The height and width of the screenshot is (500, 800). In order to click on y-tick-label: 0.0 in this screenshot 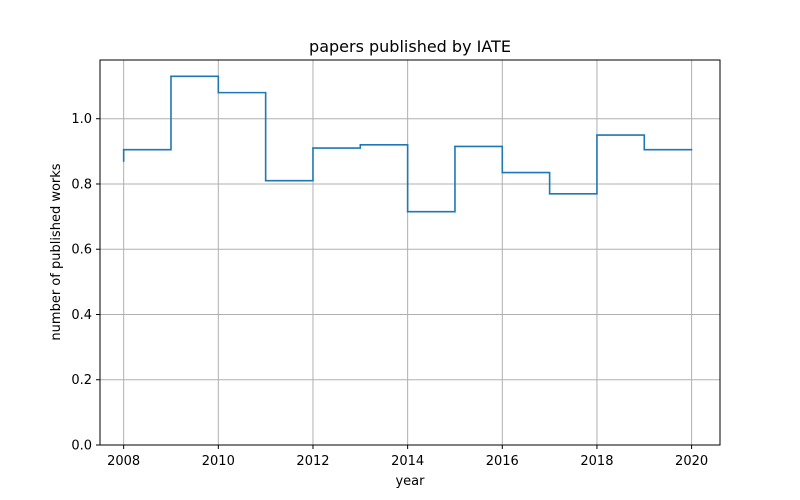, I will do `click(81, 446)`.